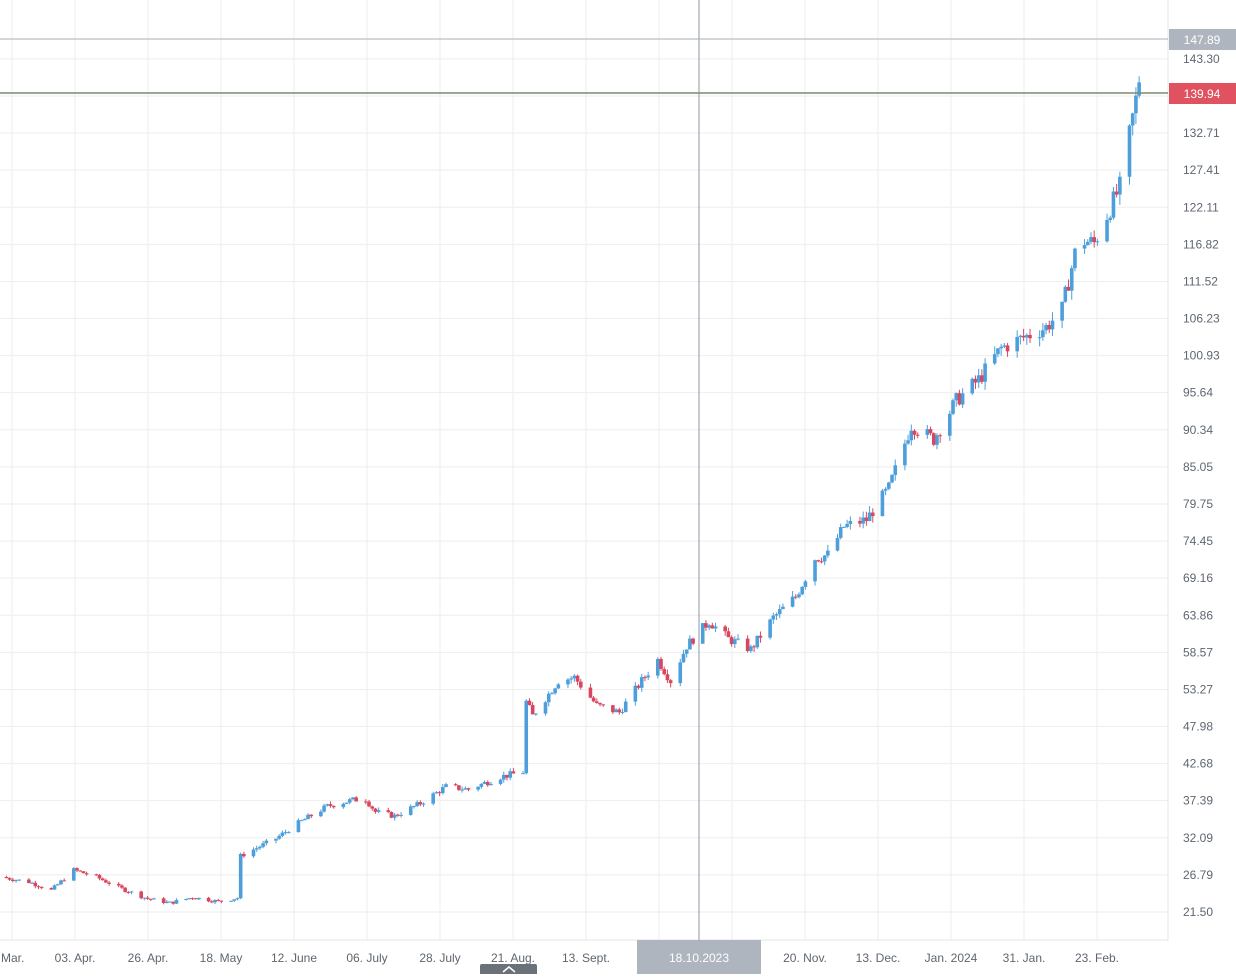 The image size is (1236, 979). Describe the element at coordinates (805, 958) in the screenshot. I see `x-tick-label: 20. Nov.` at that location.